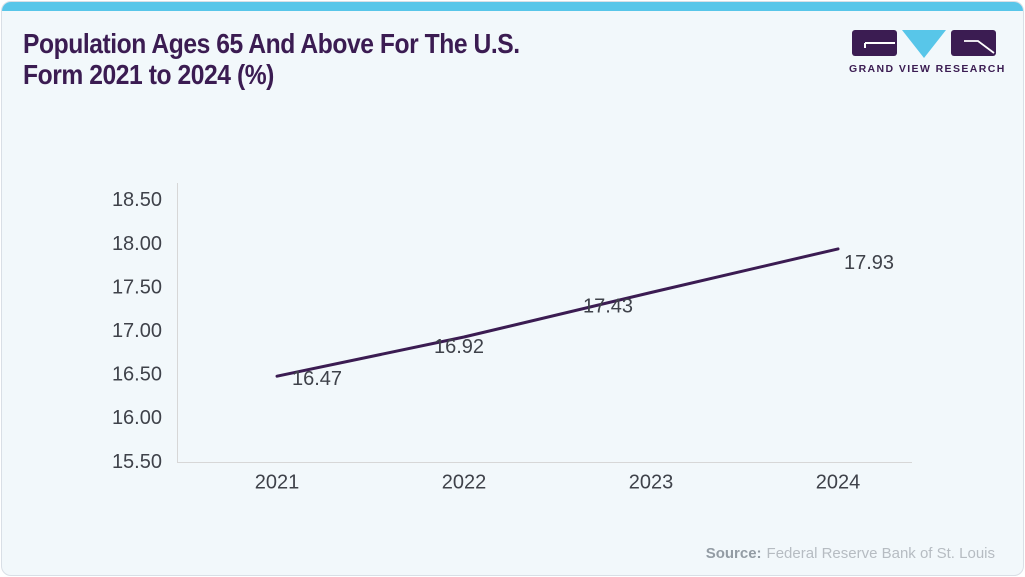 Image resolution: width=1025 pixels, height=577 pixels. I want to click on x-tick-label: 2024, so click(838, 483).